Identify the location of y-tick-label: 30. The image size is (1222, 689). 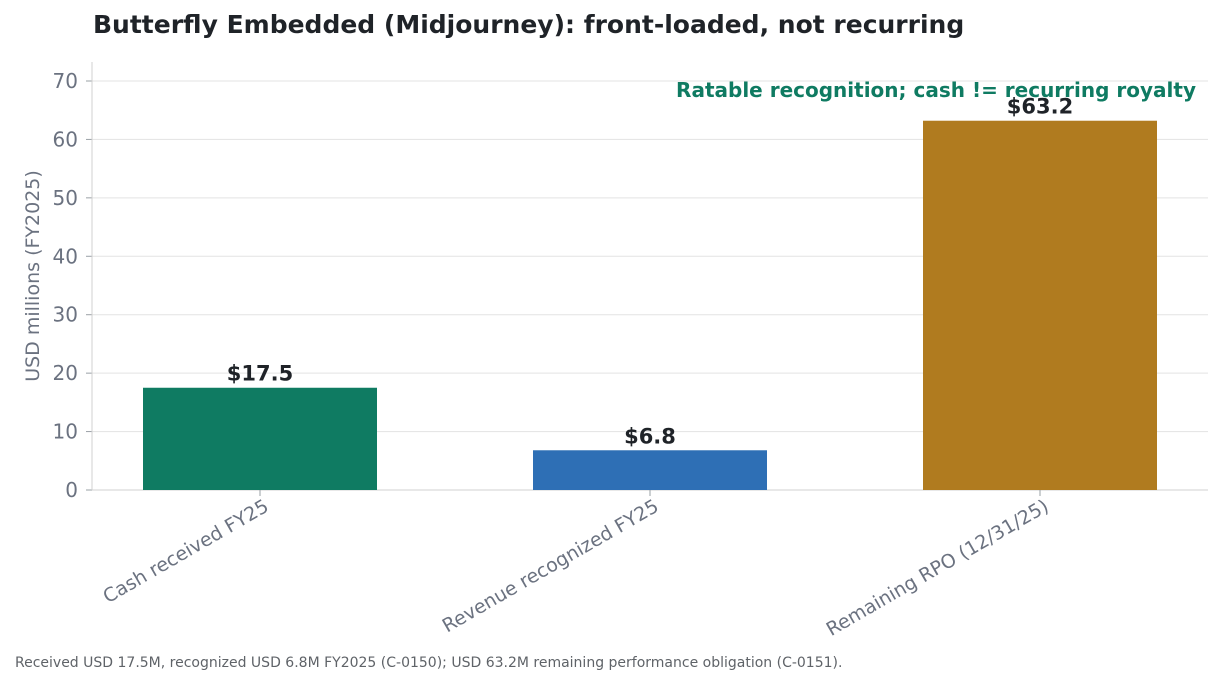
(65, 315).